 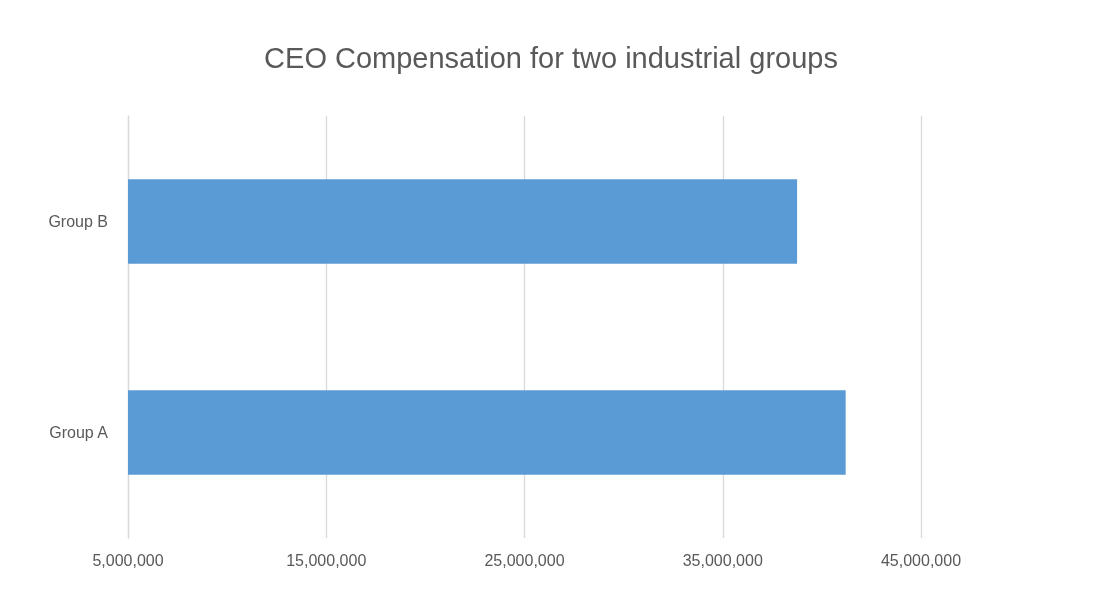 What do you see at coordinates (551, 57) in the screenshot?
I see `chart-title: CEO Compensation for two industrial groups` at bounding box center [551, 57].